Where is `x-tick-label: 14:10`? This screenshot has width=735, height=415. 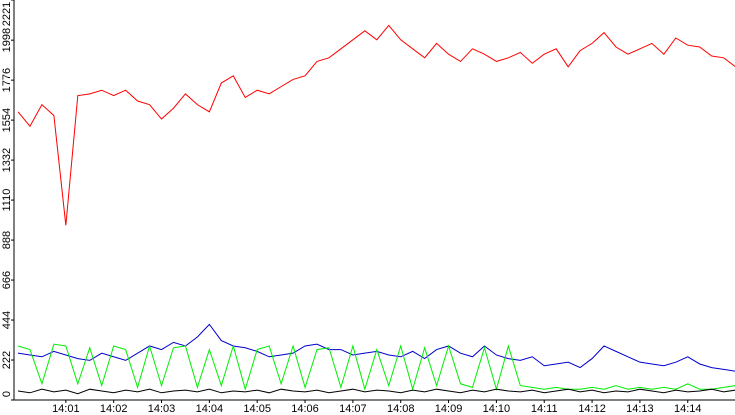
x-tick-label: 14:10 is located at coordinates (497, 409).